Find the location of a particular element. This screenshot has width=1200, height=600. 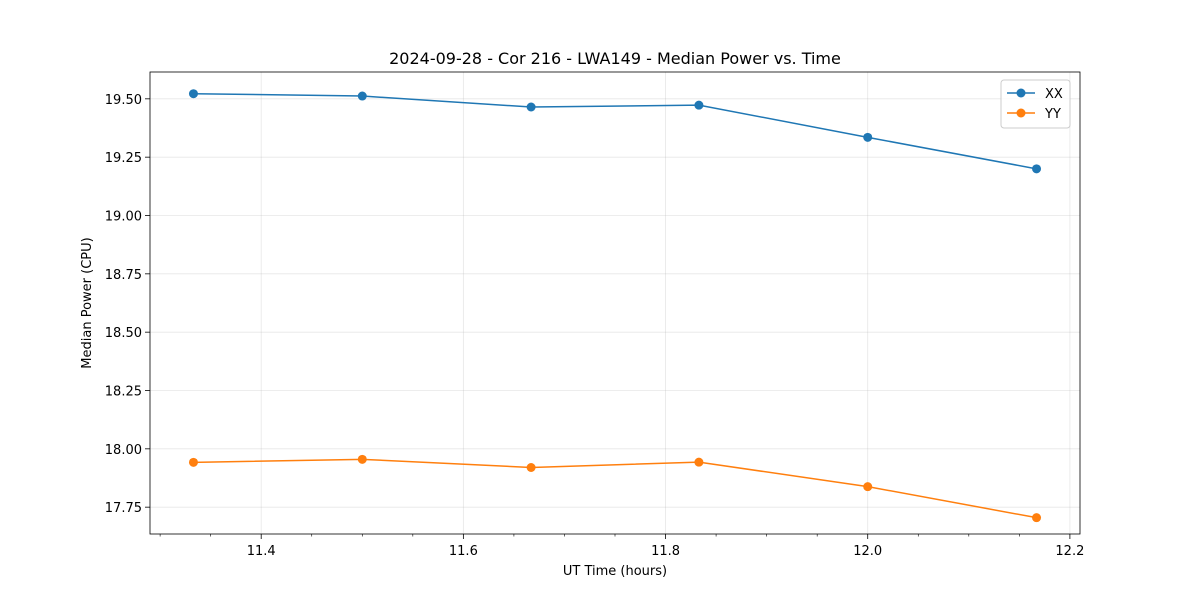

x-tick-label: 12.0 is located at coordinates (867, 551).